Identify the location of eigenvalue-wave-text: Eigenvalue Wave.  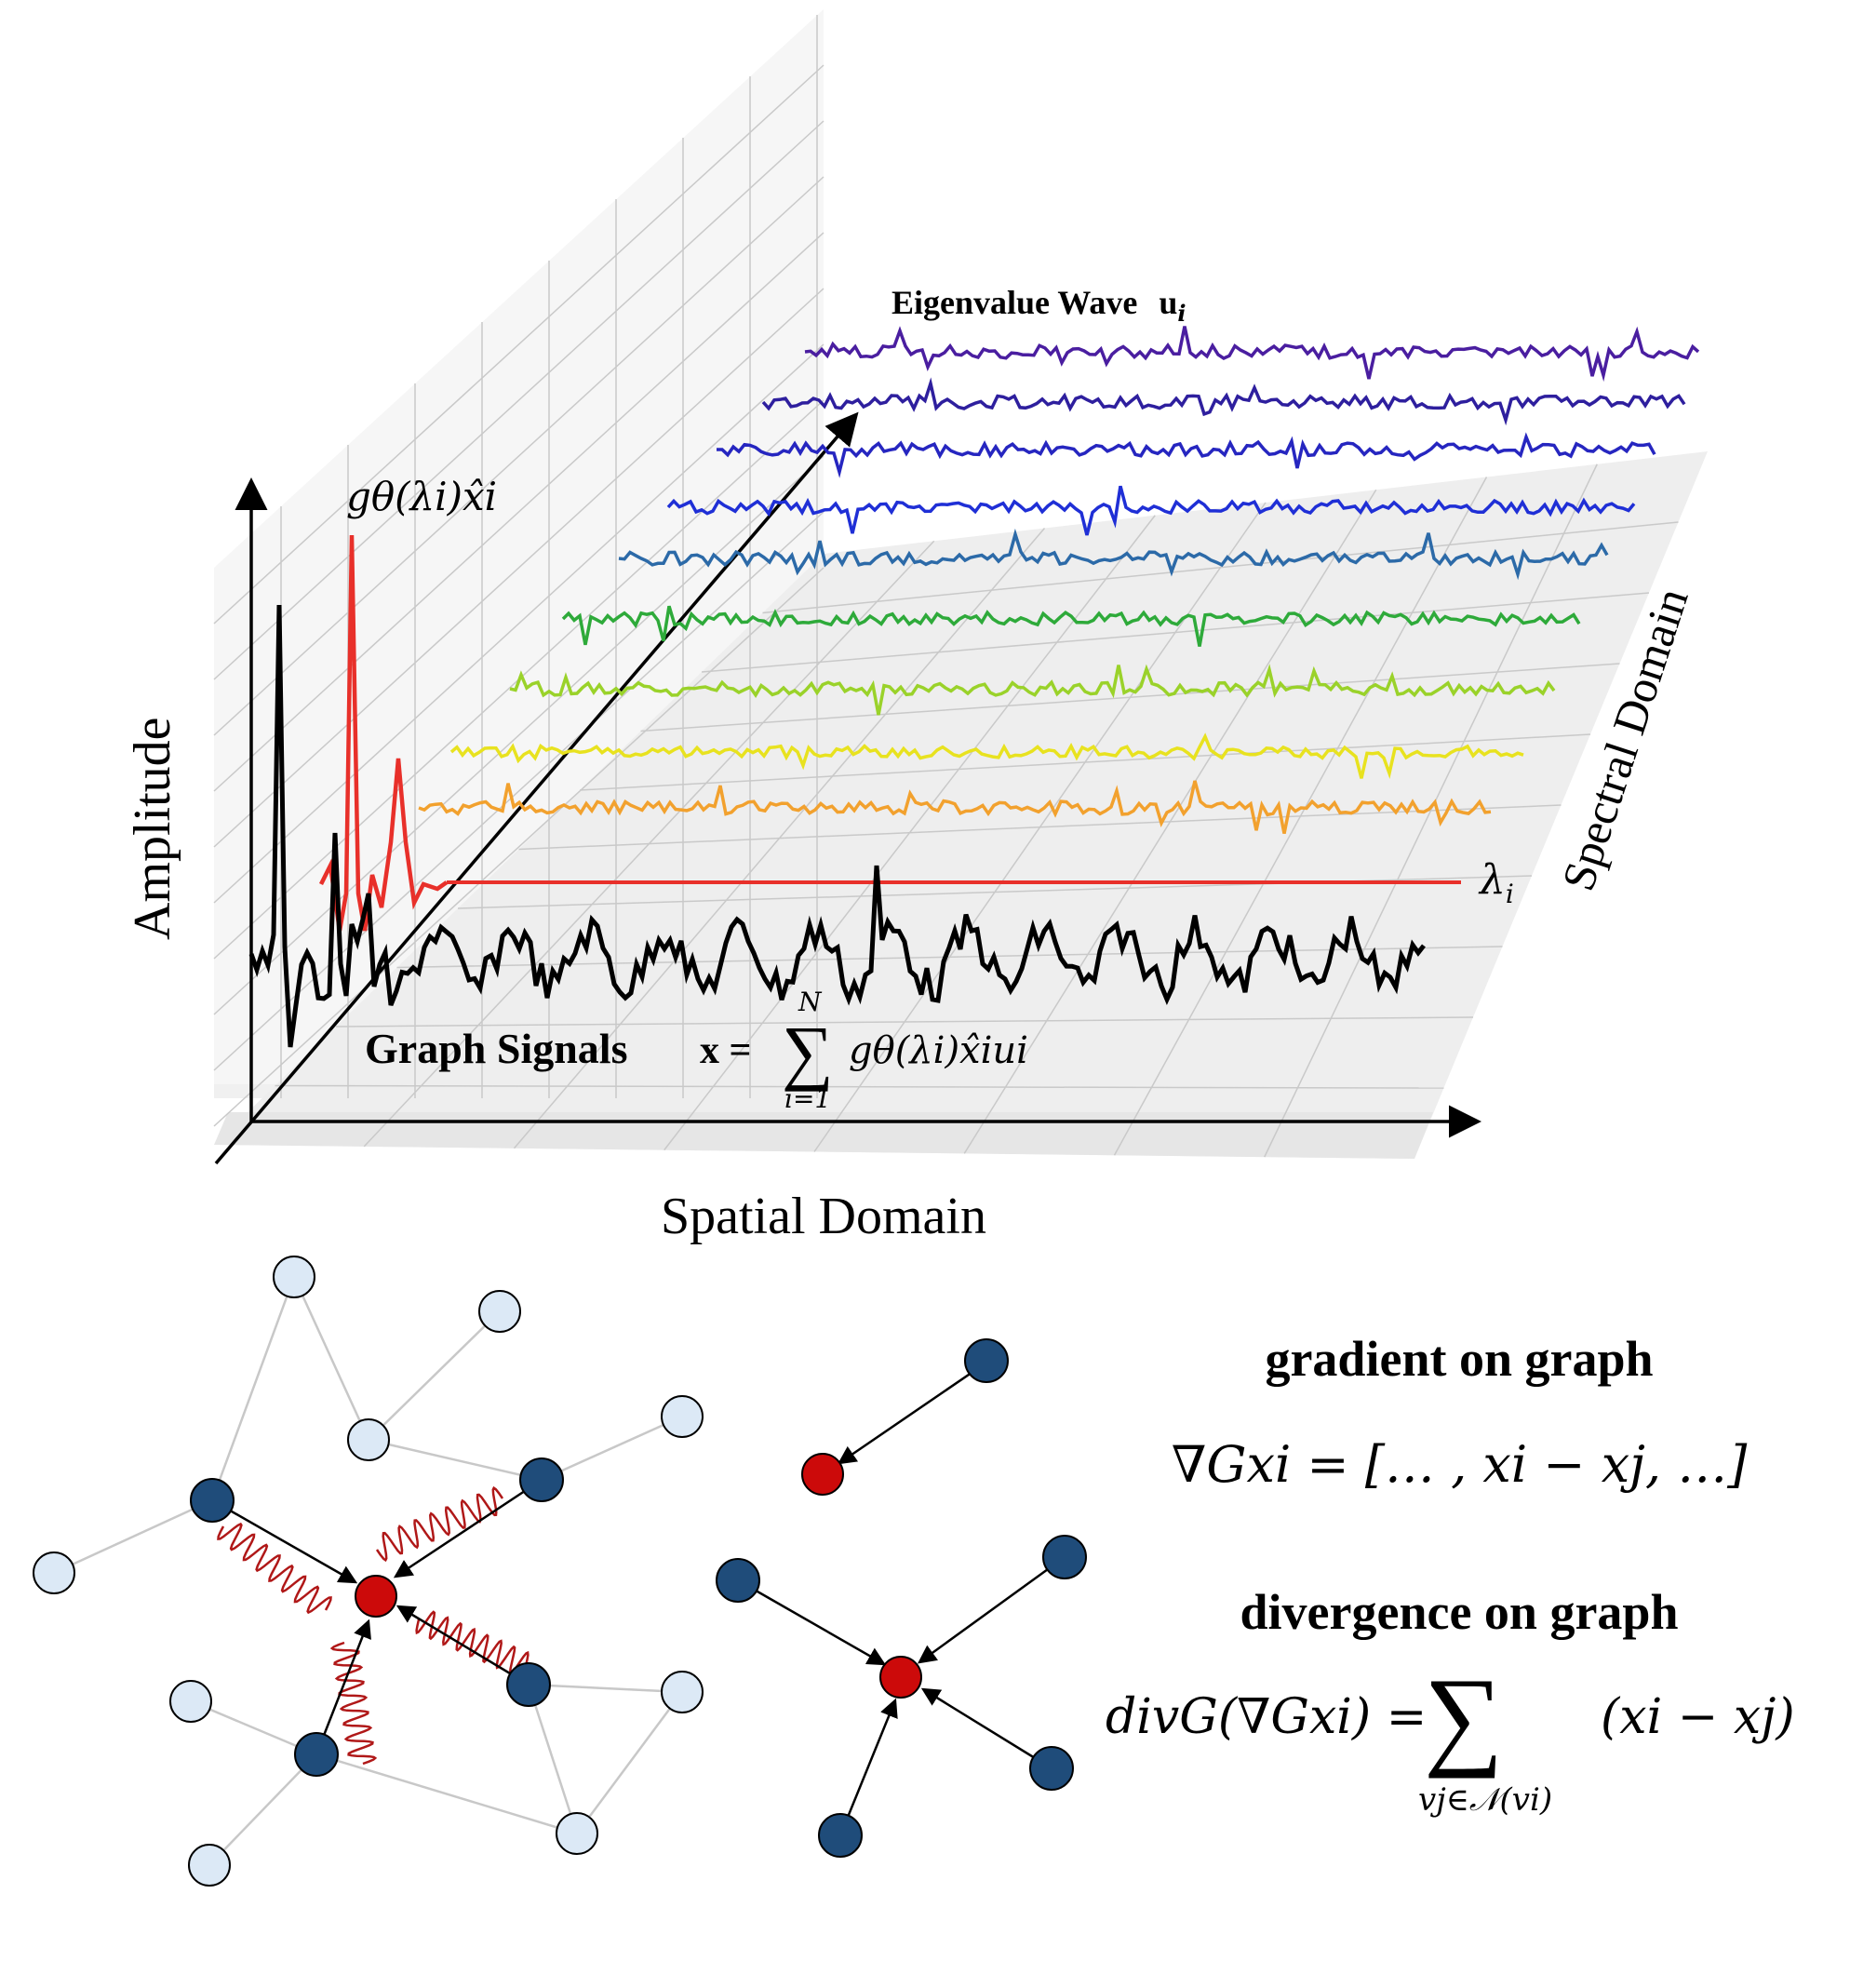
(1014, 302).